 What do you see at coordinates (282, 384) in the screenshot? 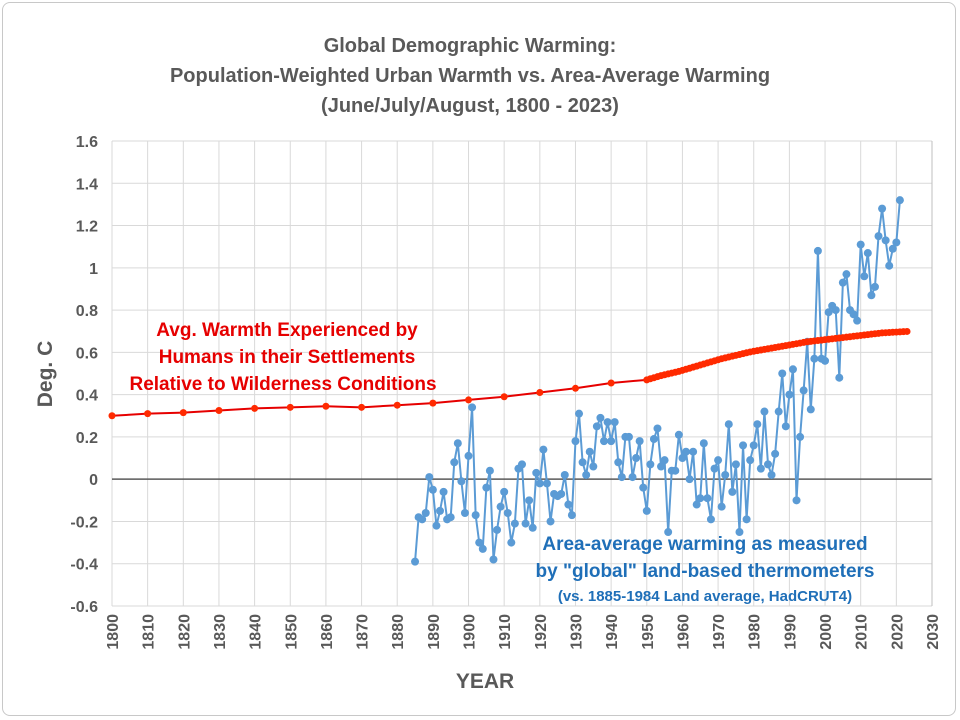
I see `red-annotation-line3: Relative to Wilderness Conditions` at bounding box center [282, 384].